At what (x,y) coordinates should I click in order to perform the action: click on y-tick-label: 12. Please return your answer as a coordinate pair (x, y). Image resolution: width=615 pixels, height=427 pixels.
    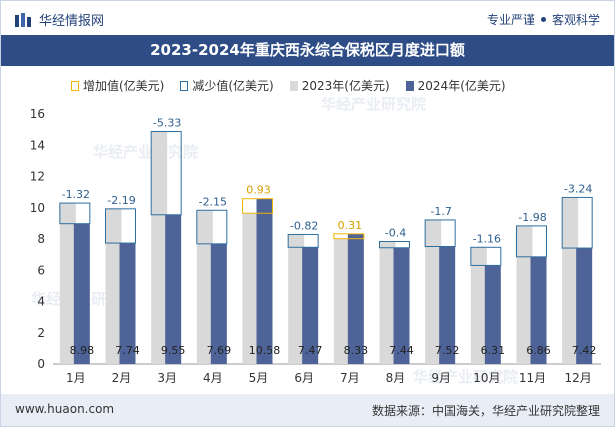
    Looking at the image, I should click on (37, 177).